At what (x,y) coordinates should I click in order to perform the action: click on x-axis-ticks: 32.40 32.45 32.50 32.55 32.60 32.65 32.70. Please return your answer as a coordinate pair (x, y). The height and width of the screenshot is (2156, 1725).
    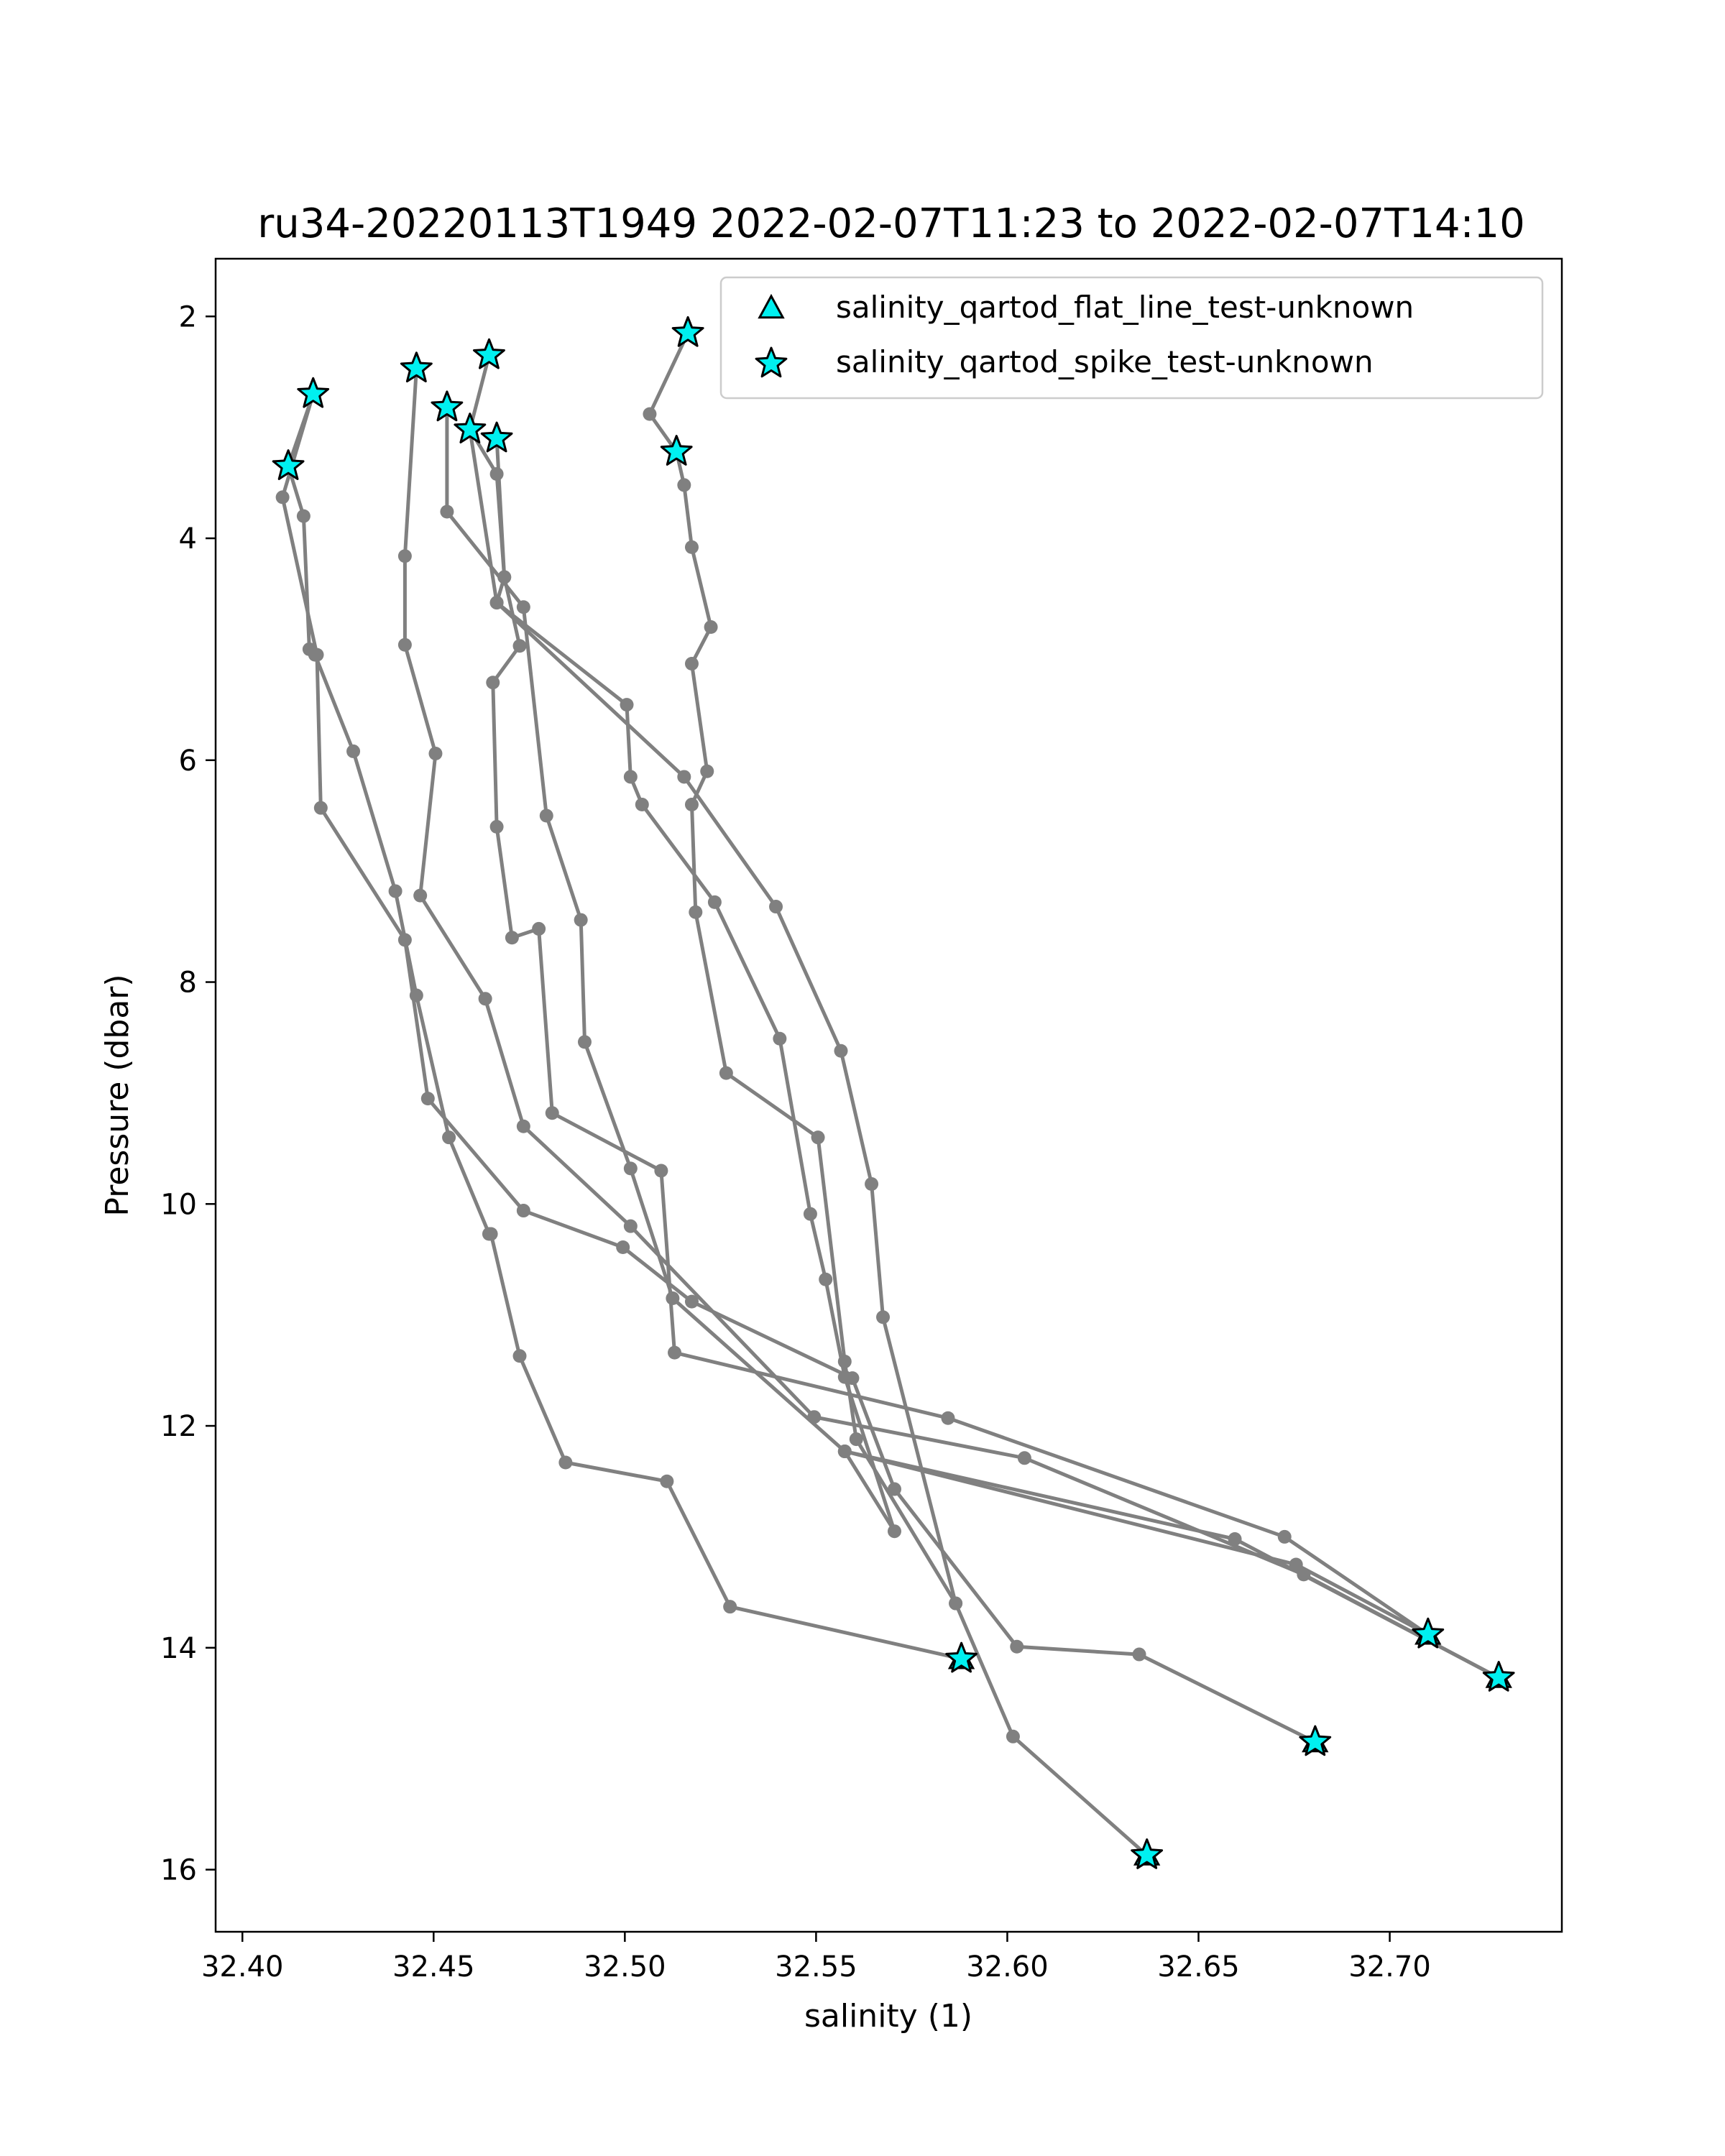
    Looking at the image, I should click on (816, 1958).